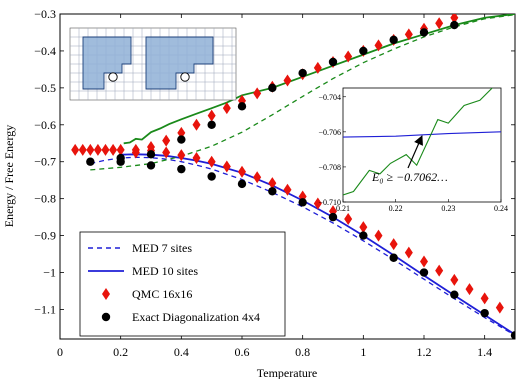 The height and width of the screenshot is (379, 516). I want to click on inset-x-tick-label: 0.22, so click(396, 208).